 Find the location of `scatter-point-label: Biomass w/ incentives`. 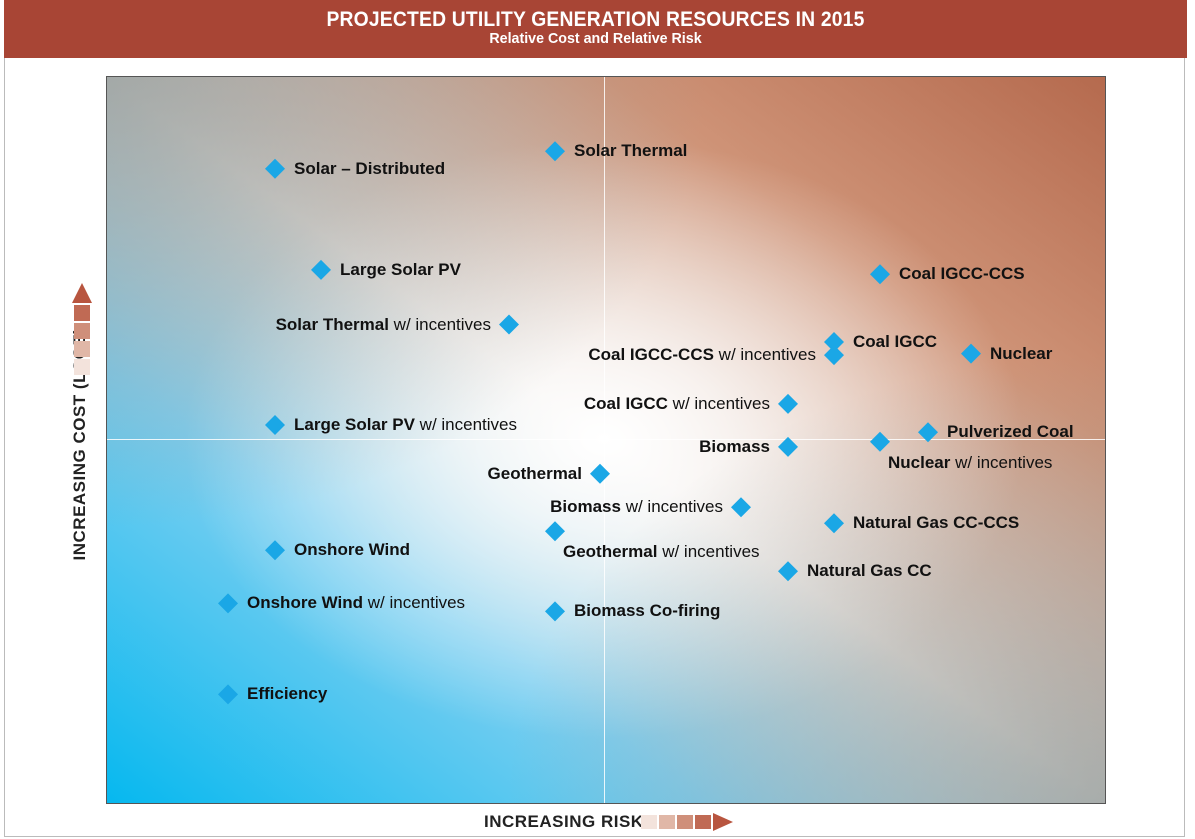

scatter-point-label: Biomass w/ incentives is located at coordinates (636, 507).